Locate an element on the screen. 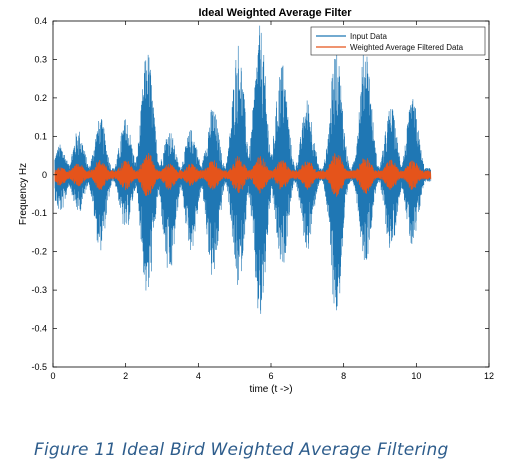  y-tick-label: 0 is located at coordinates (44, 175).